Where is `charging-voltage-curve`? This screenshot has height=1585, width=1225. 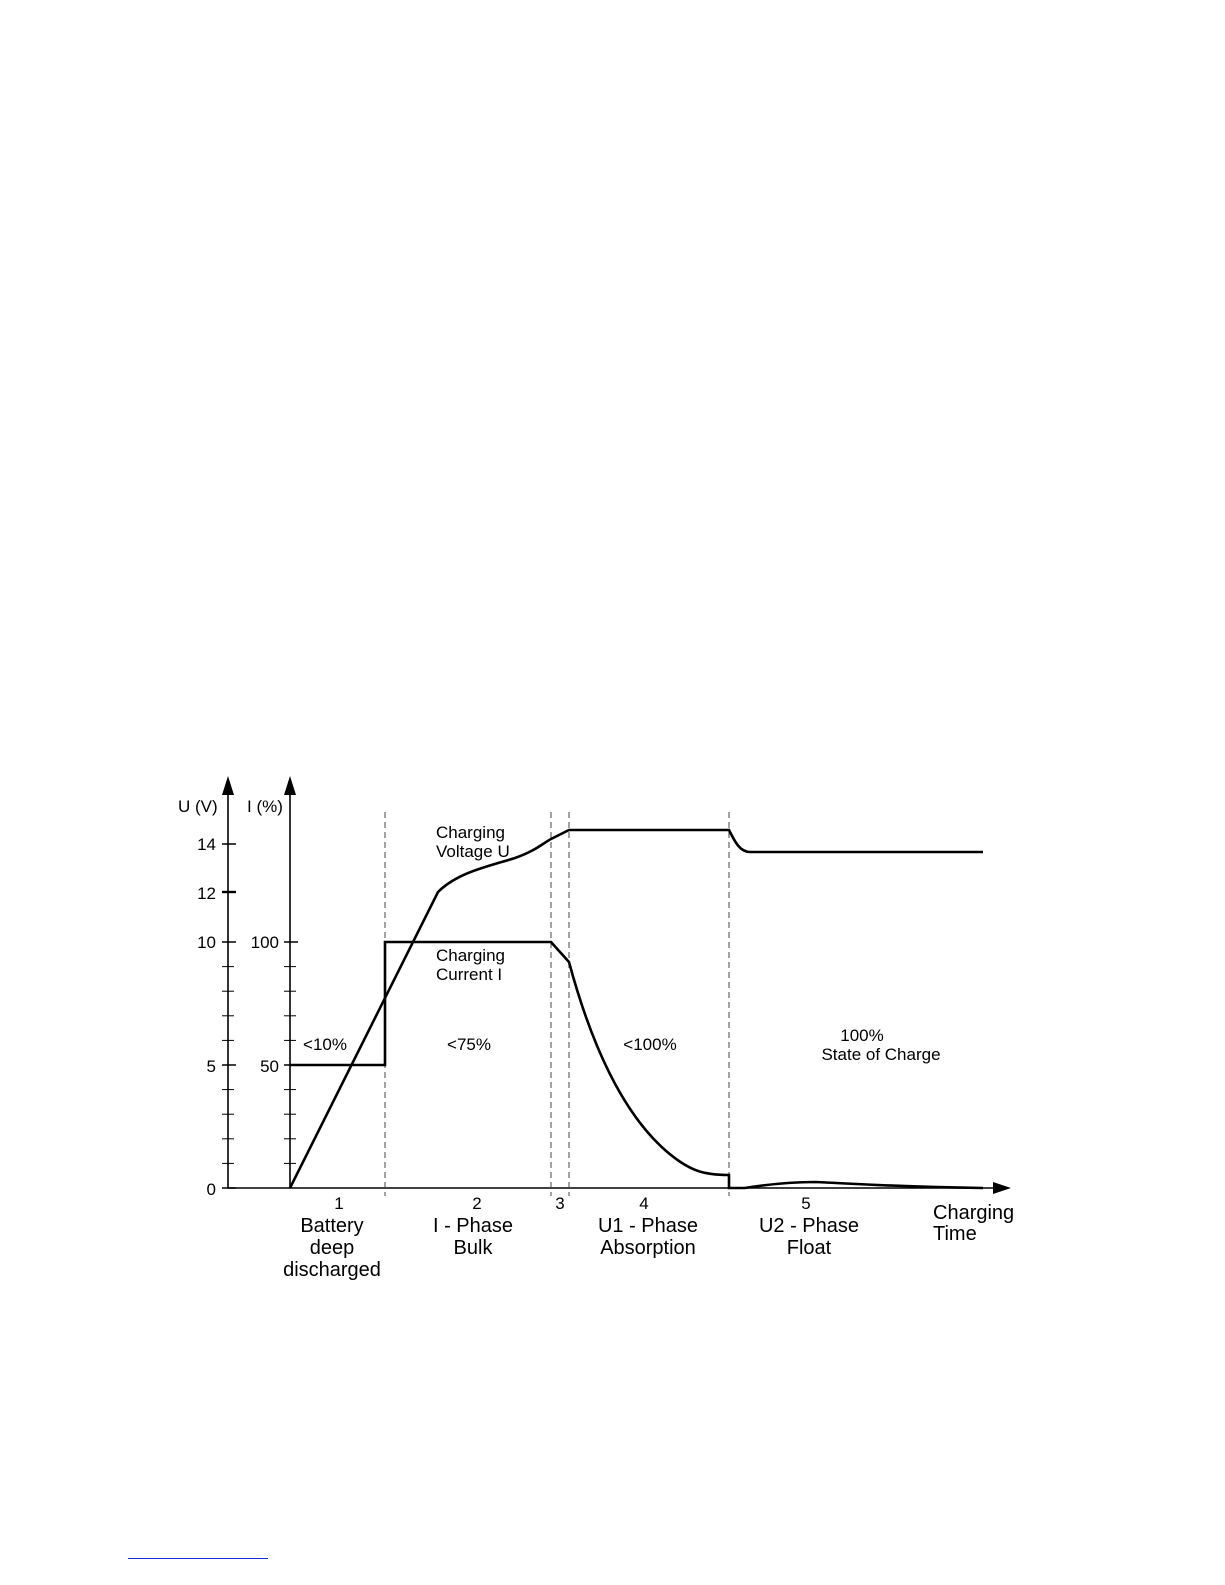 charging-voltage-curve is located at coordinates (635, 1008).